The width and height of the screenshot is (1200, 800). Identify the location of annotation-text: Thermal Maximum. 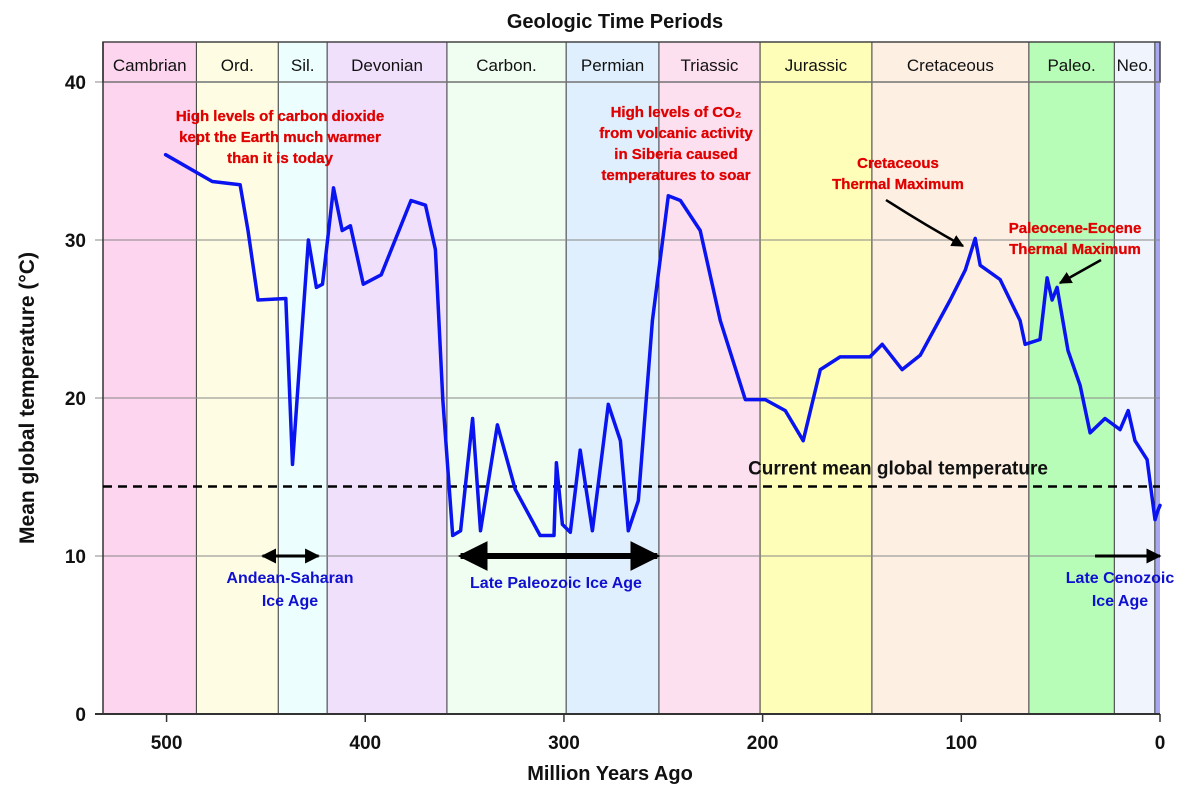
(1075, 249).